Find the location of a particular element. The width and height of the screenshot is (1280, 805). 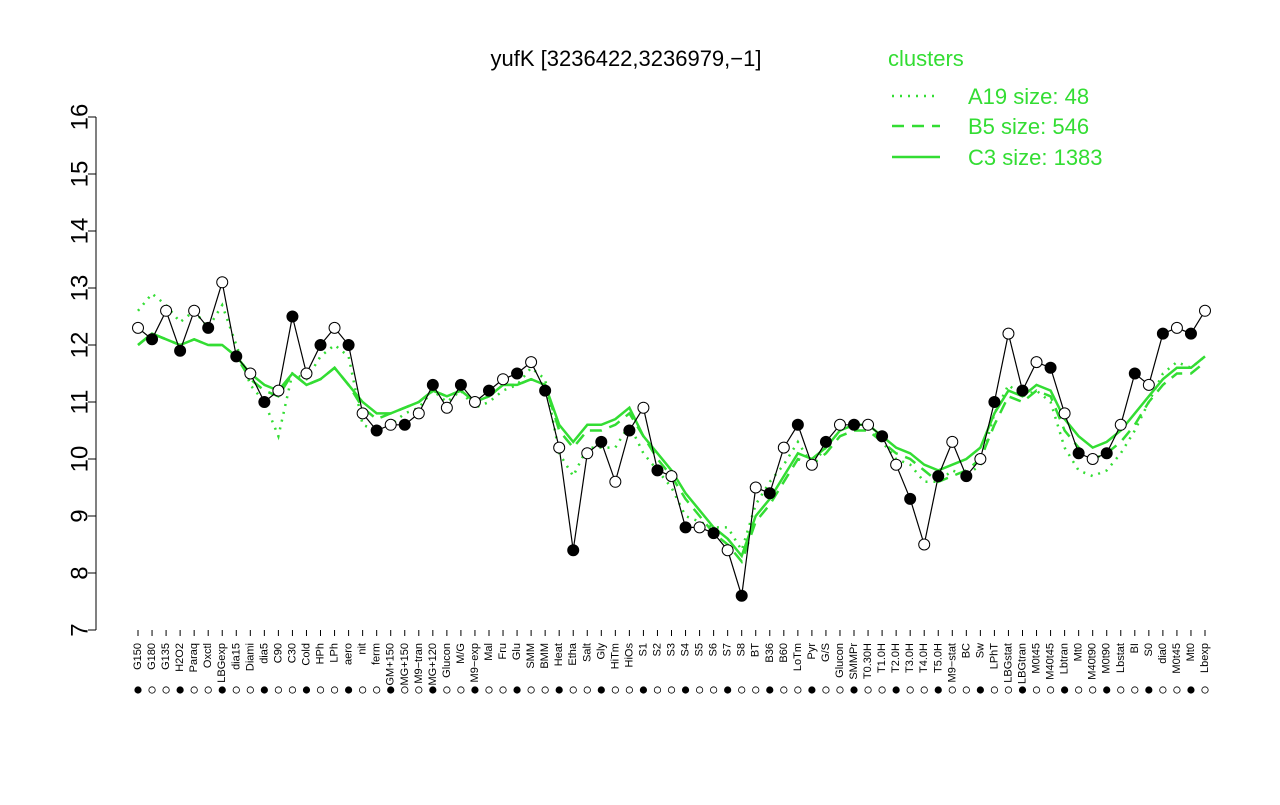

x-tick-label-70: Lbstat is located at coordinates (1121, 658).